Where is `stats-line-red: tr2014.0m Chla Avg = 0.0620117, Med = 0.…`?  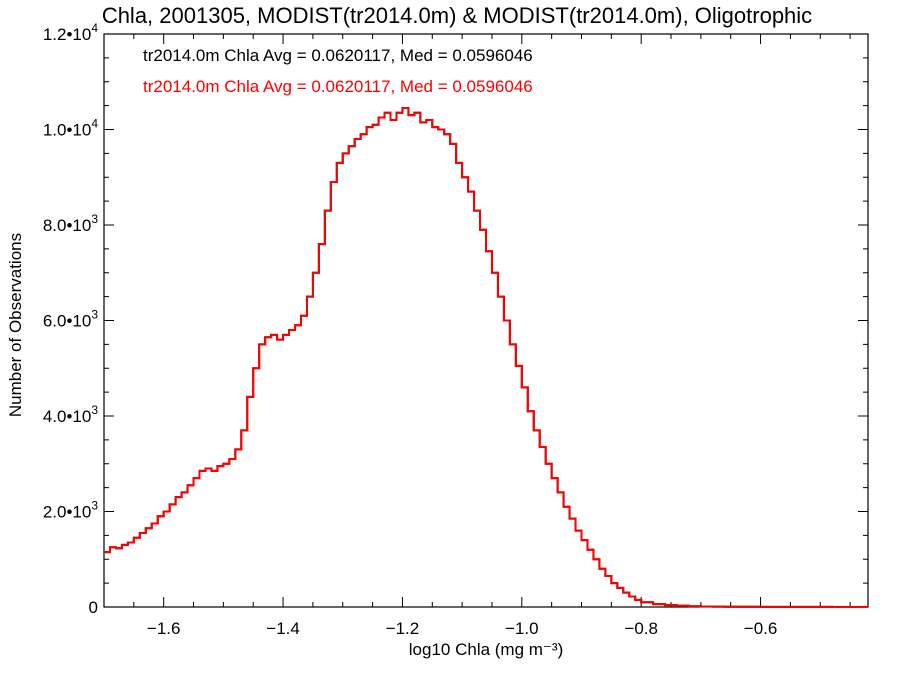 stats-line-red: tr2014.0m Chla Avg = 0.0620117, Med = 0.… is located at coordinates (338, 86).